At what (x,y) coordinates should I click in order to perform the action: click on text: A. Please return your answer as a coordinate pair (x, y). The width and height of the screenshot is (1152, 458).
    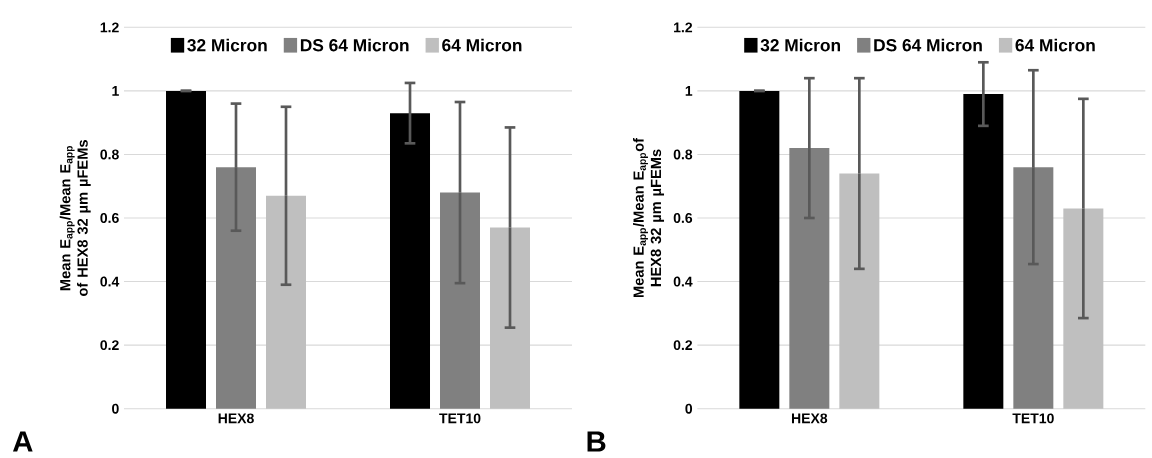
    Looking at the image, I should click on (22, 441).